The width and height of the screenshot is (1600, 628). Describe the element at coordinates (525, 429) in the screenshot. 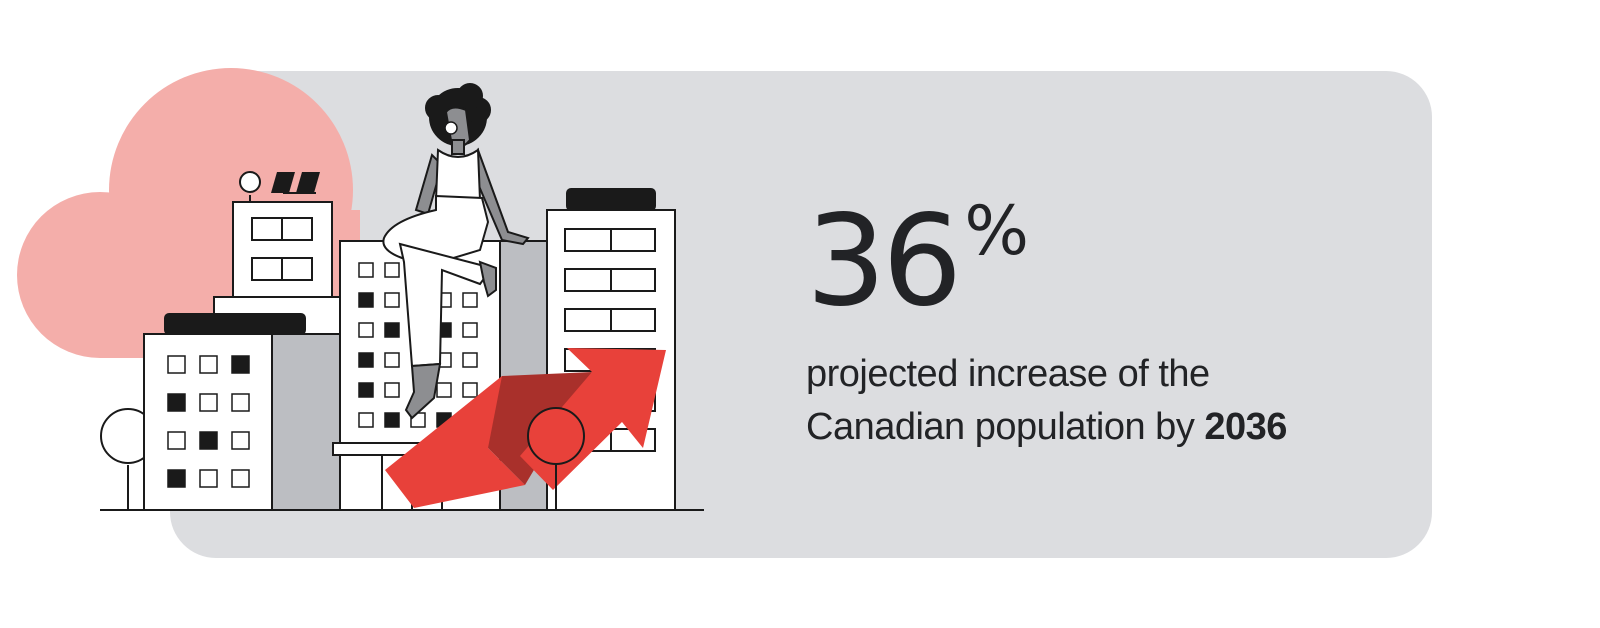

I see `growth-arrow-icon` at that location.